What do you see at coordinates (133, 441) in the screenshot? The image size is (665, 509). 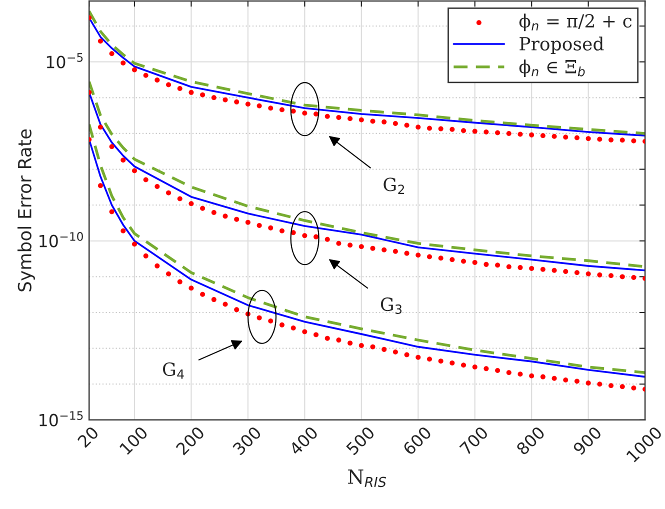 I see `x-tick-label: 100` at bounding box center [133, 441].